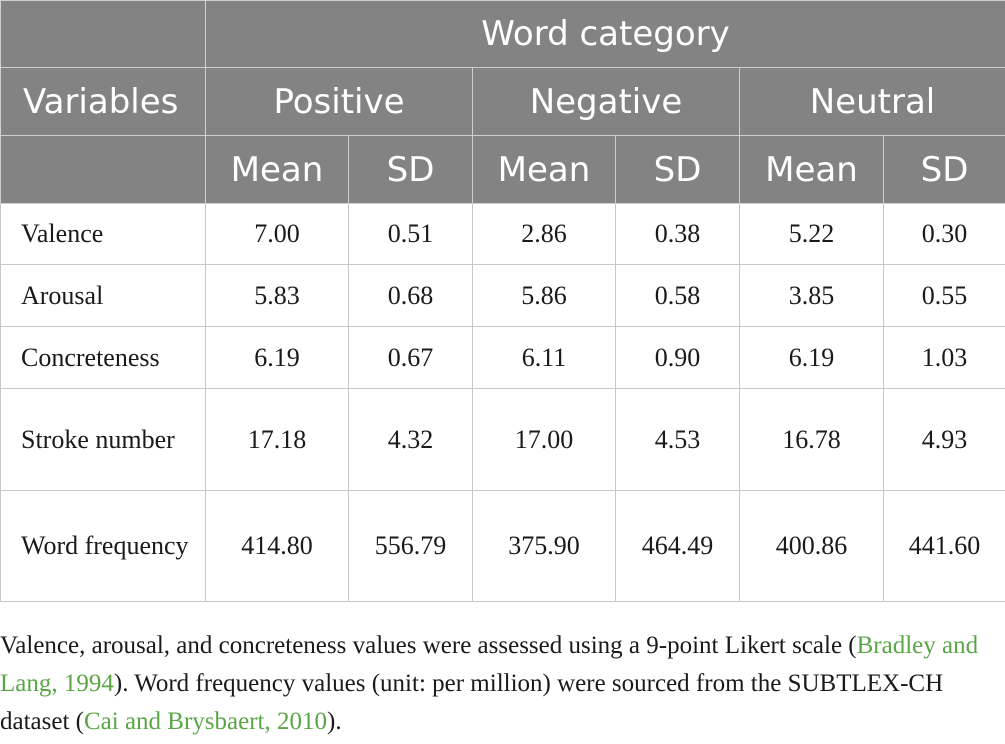  What do you see at coordinates (410, 295) in the screenshot?
I see `table-cell: 0.68` at bounding box center [410, 295].